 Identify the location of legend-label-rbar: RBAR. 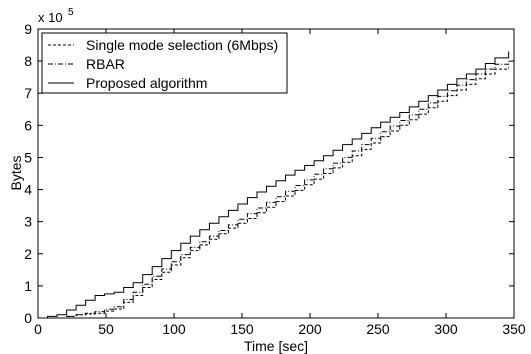
(105, 64).